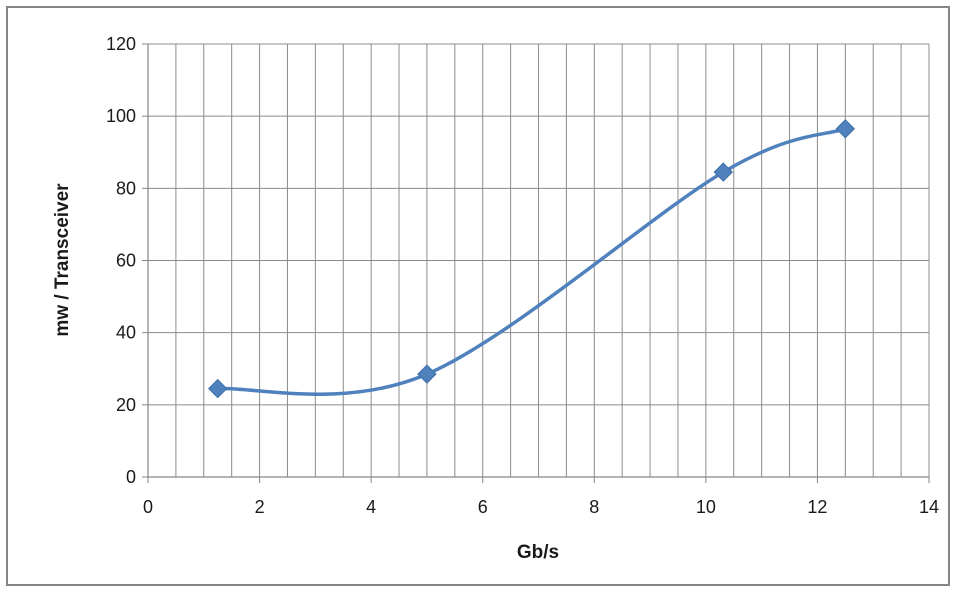 The height and width of the screenshot is (591, 957). I want to click on x-tick-label: 8, so click(594, 507).